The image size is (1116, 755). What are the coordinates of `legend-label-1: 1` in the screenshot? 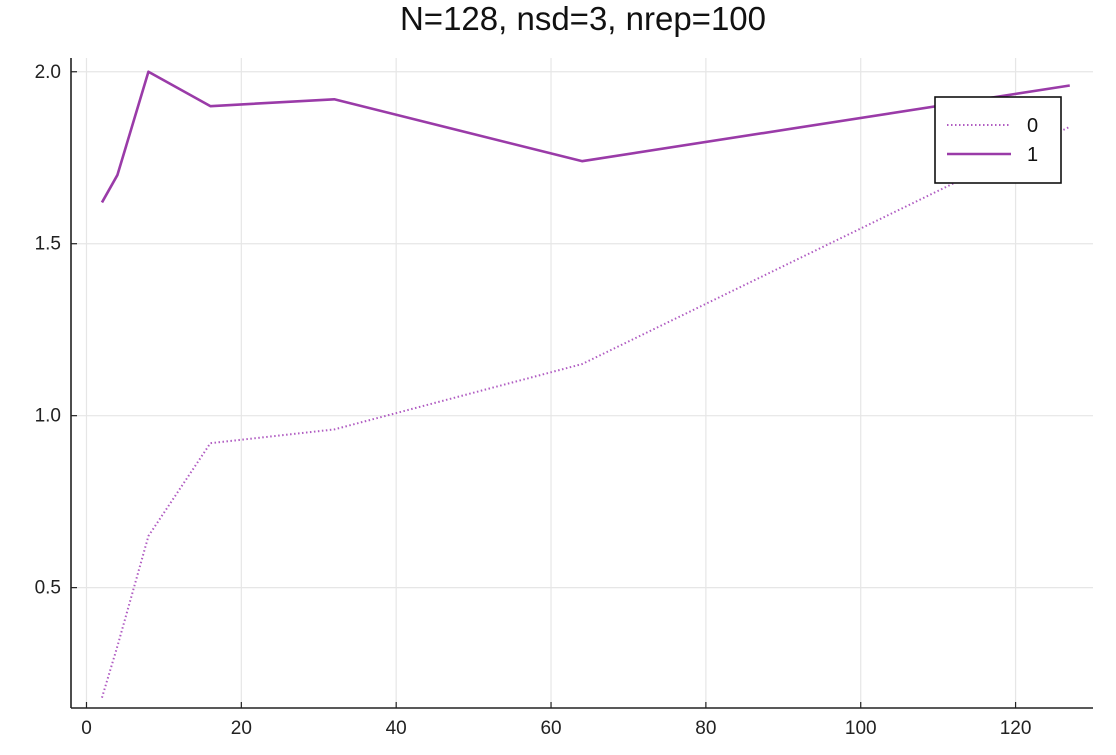 It's located at (1032, 155).